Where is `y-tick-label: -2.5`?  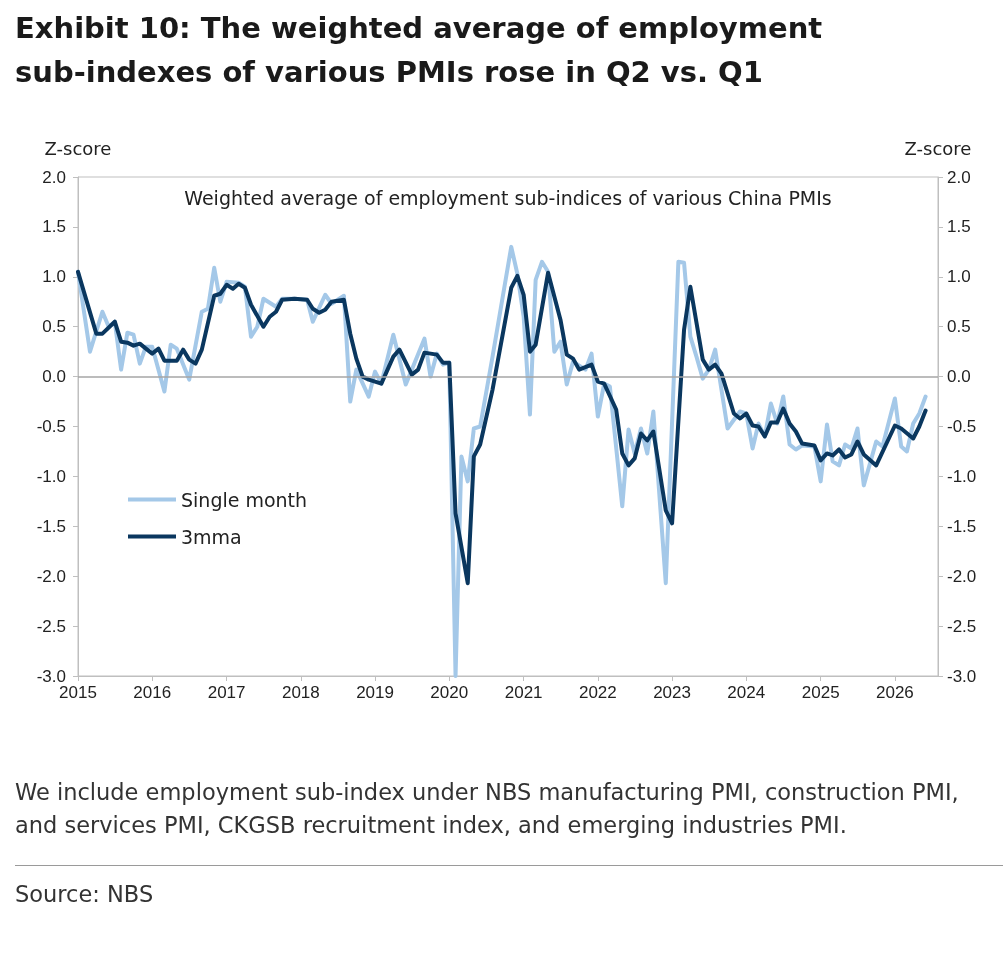
y-tick-label: -2.5 is located at coordinates (51, 626).